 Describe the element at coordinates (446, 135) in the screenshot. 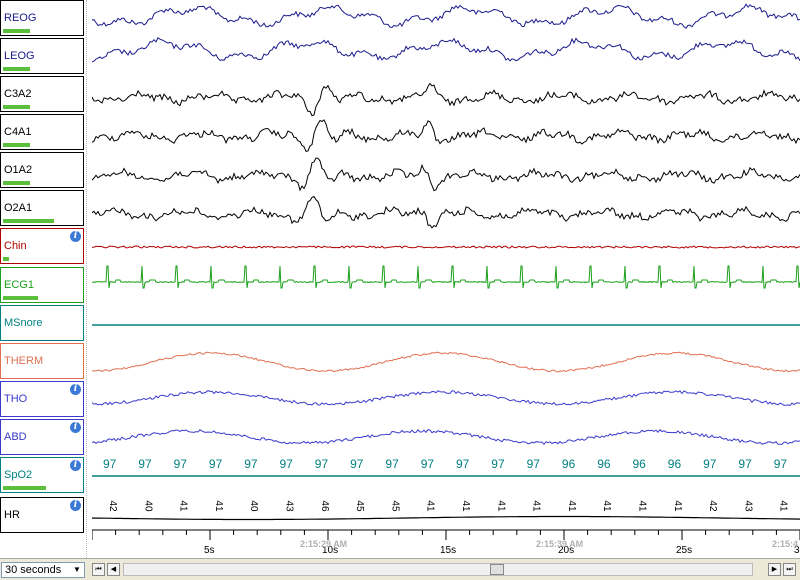

I see `c4a1-trace` at that location.